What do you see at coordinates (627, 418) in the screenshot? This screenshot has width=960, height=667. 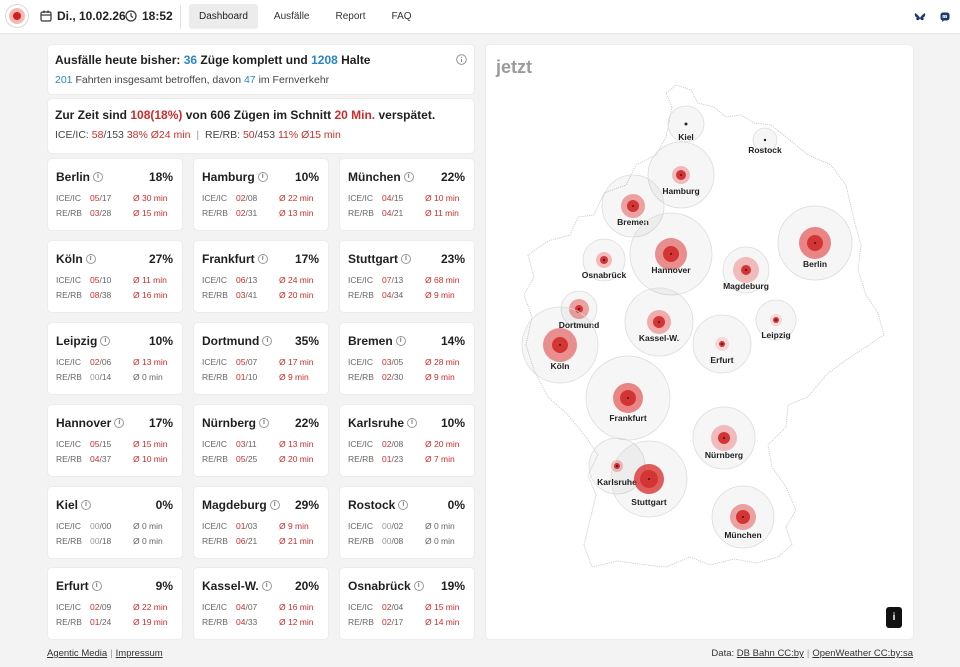 I see `map-city-label: Frankfurt` at bounding box center [627, 418].